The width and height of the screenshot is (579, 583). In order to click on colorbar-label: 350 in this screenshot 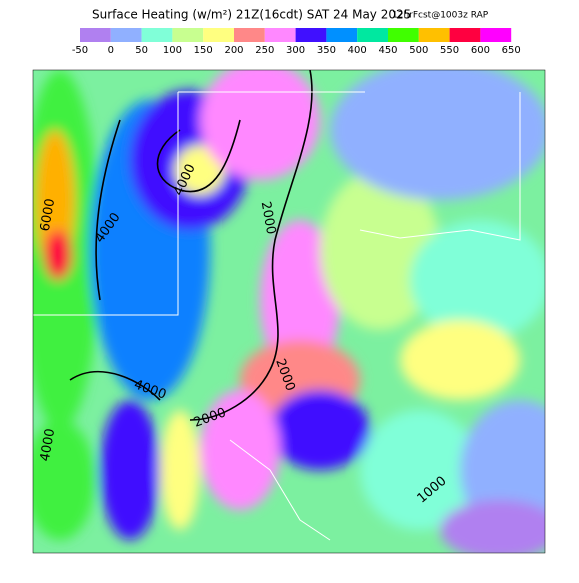, I will do `click(326, 50)`.